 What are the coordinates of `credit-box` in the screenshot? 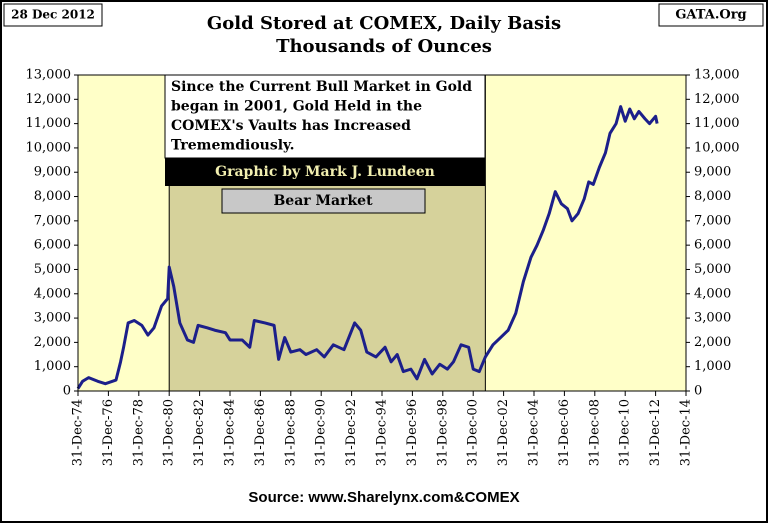 It's located at (711, 15).